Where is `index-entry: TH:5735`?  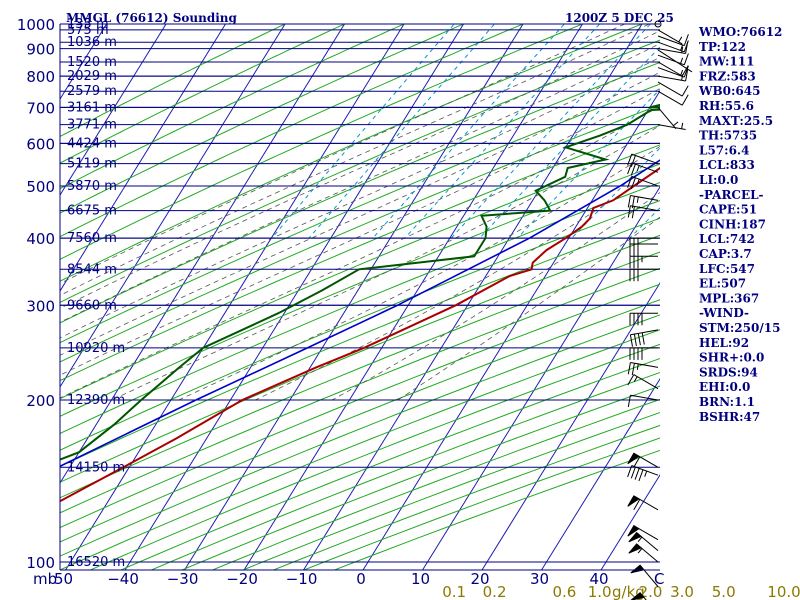
index-entry: TH:5735 is located at coordinates (728, 136).